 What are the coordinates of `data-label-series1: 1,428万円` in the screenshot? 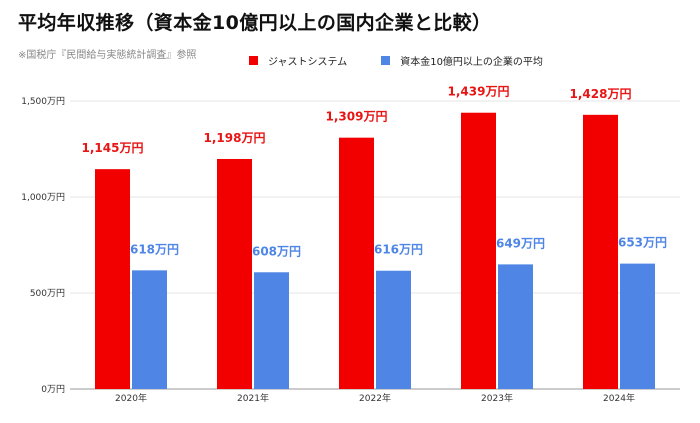 It's located at (601, 94).